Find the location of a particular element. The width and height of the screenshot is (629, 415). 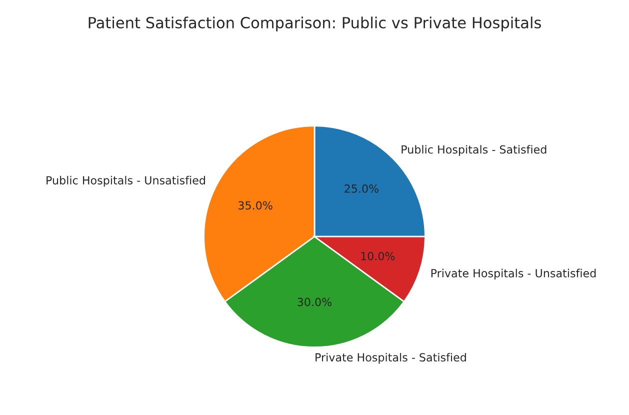

slice-label: Private Hospitals - Satisfied is located at coordinates (391, 358).